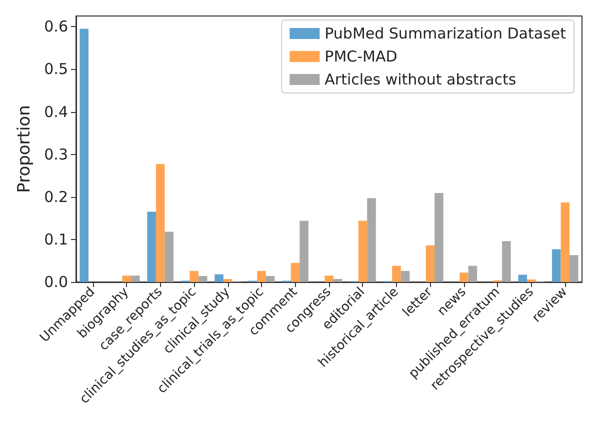 Image resolution: width=594 pixels, height=443 pixels. Describe the element at coordinates (56, 111) in the screenshot. I see `y-tick-label: 0.4` at that location.